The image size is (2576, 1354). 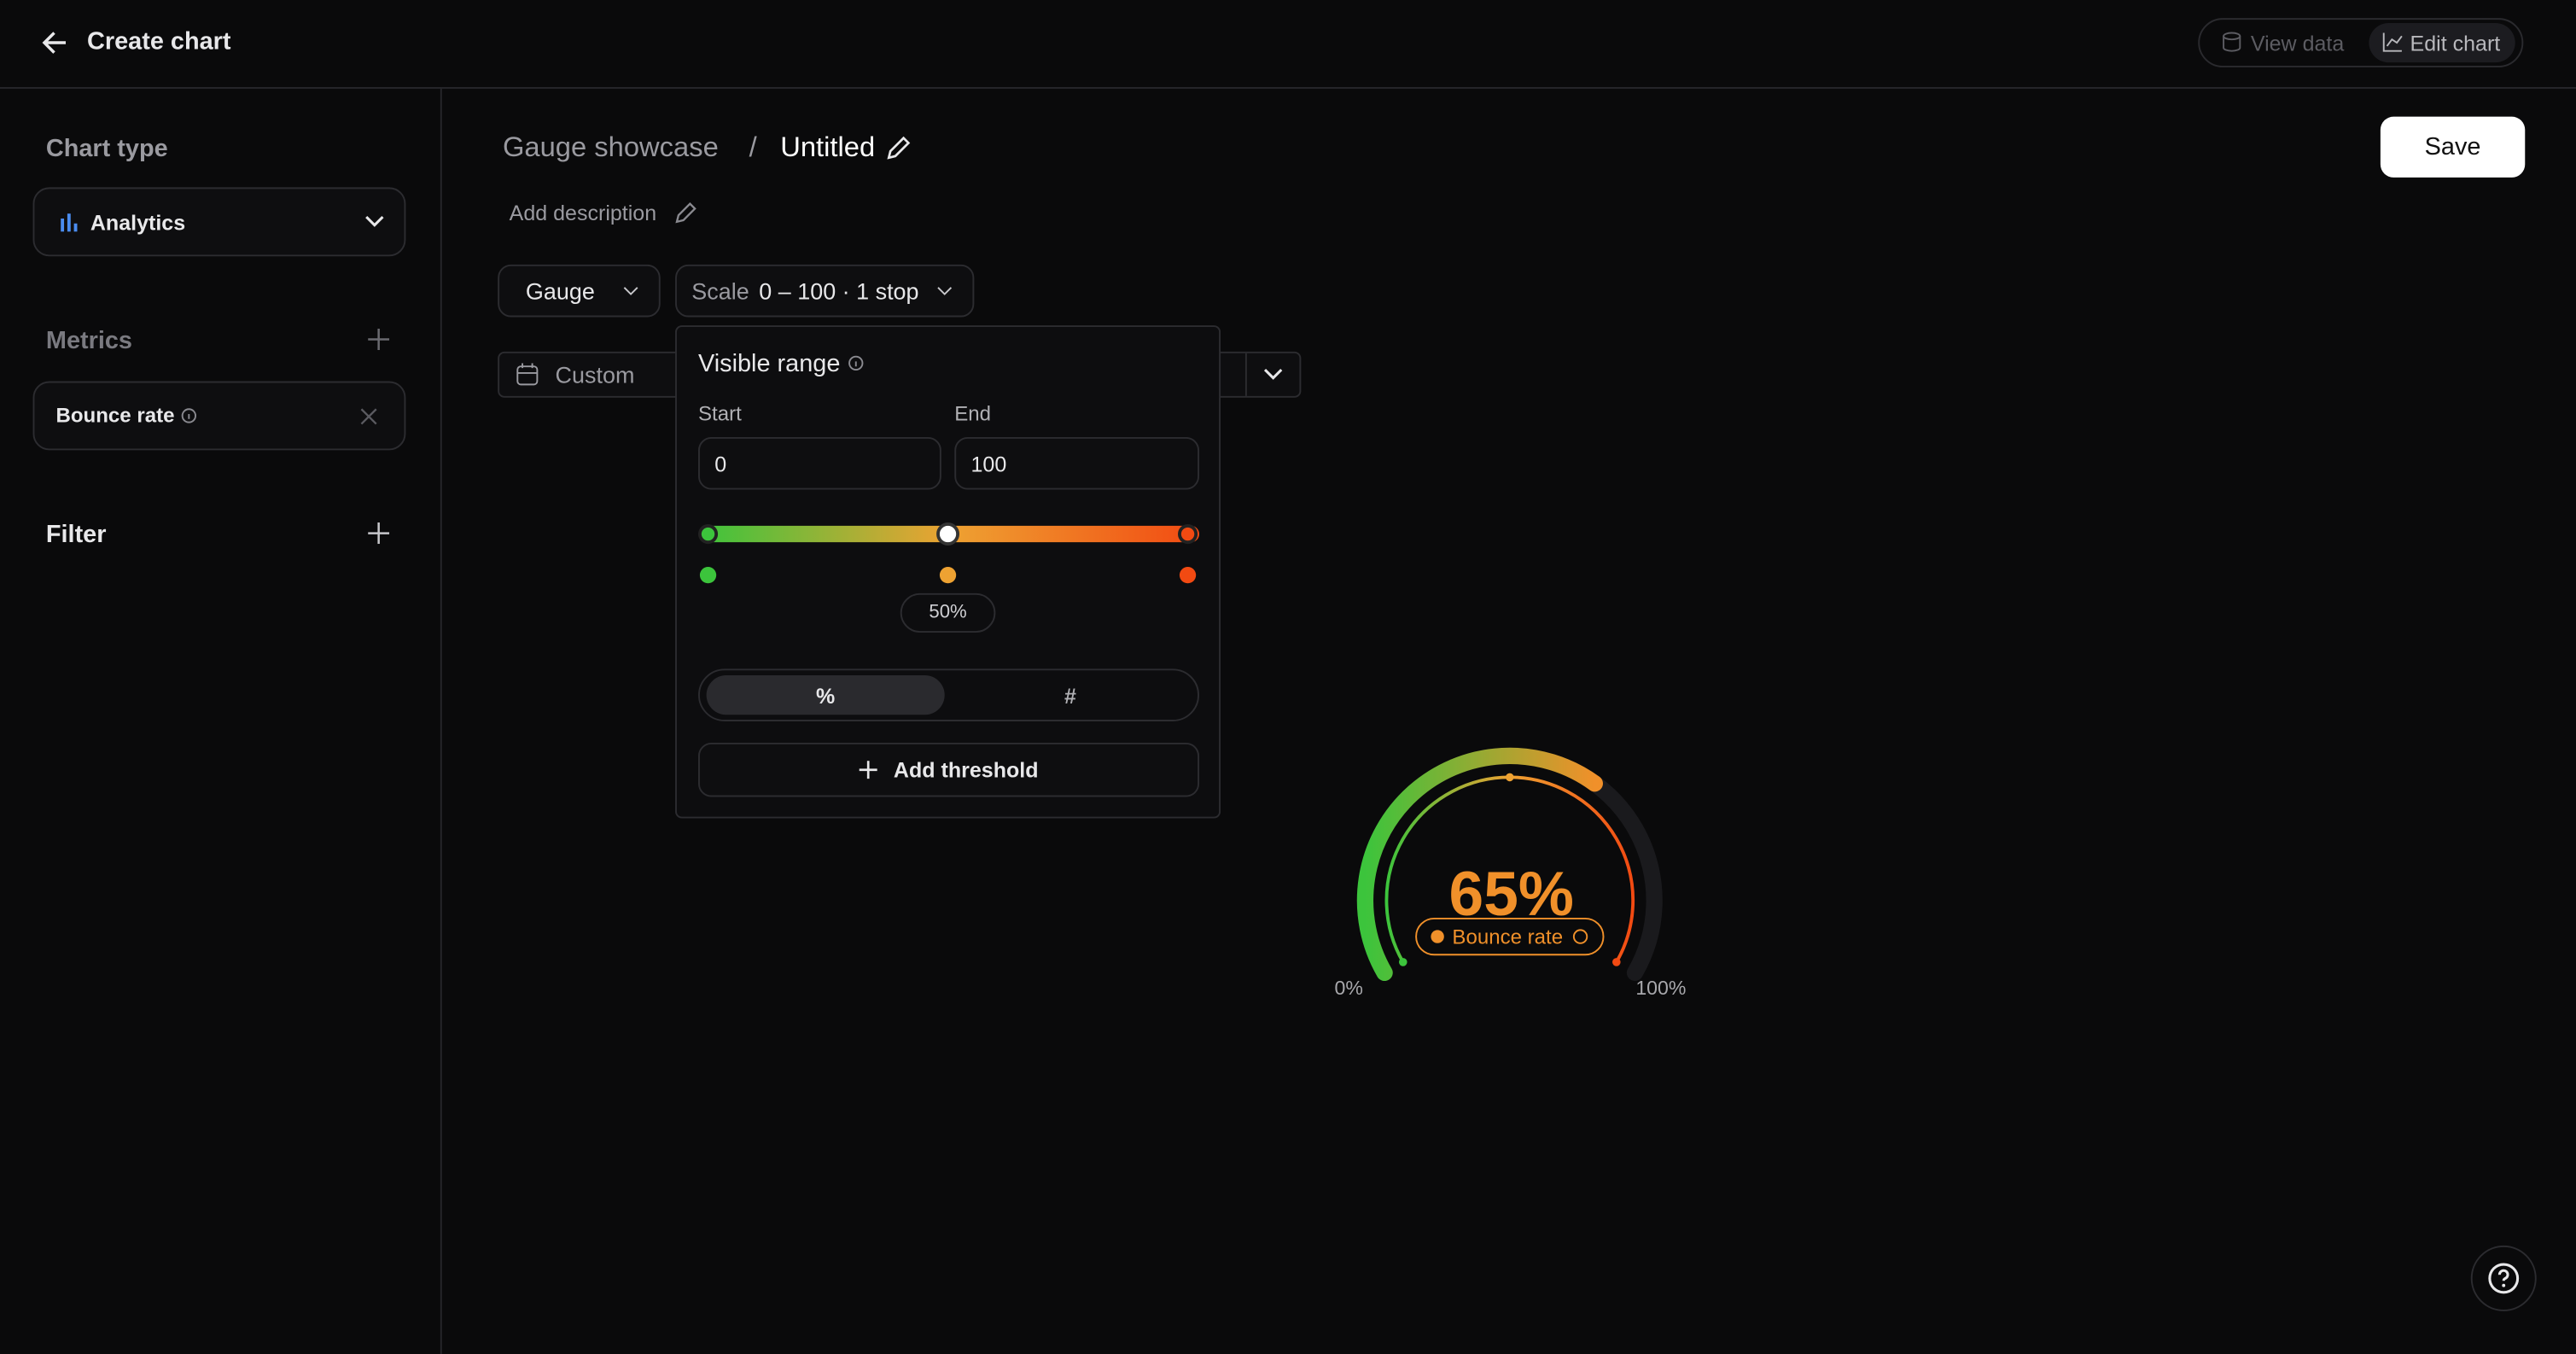 I want to click on add-threshold: Add threshold, so click(x=948, y=769).